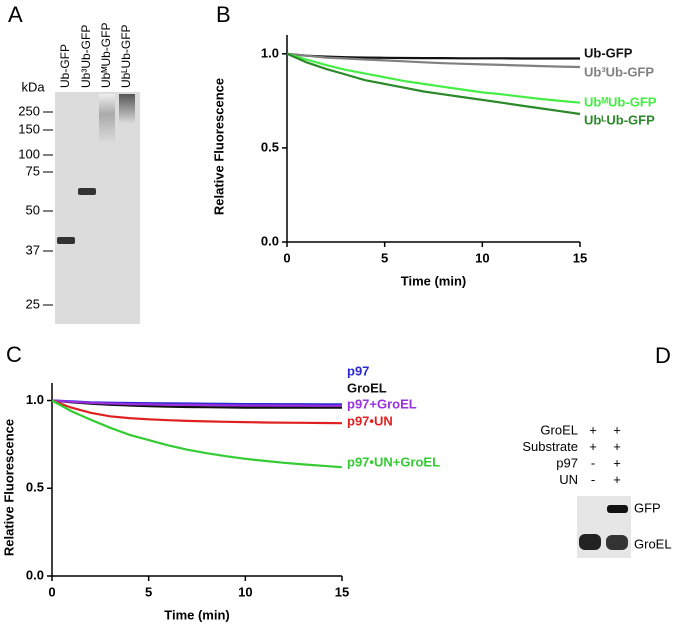 This screenshot has width=680, height=637. What do you see at coordinates (567, 462) in the screenshot?
I see `row-label: p97` at bounding box center [567, 462].